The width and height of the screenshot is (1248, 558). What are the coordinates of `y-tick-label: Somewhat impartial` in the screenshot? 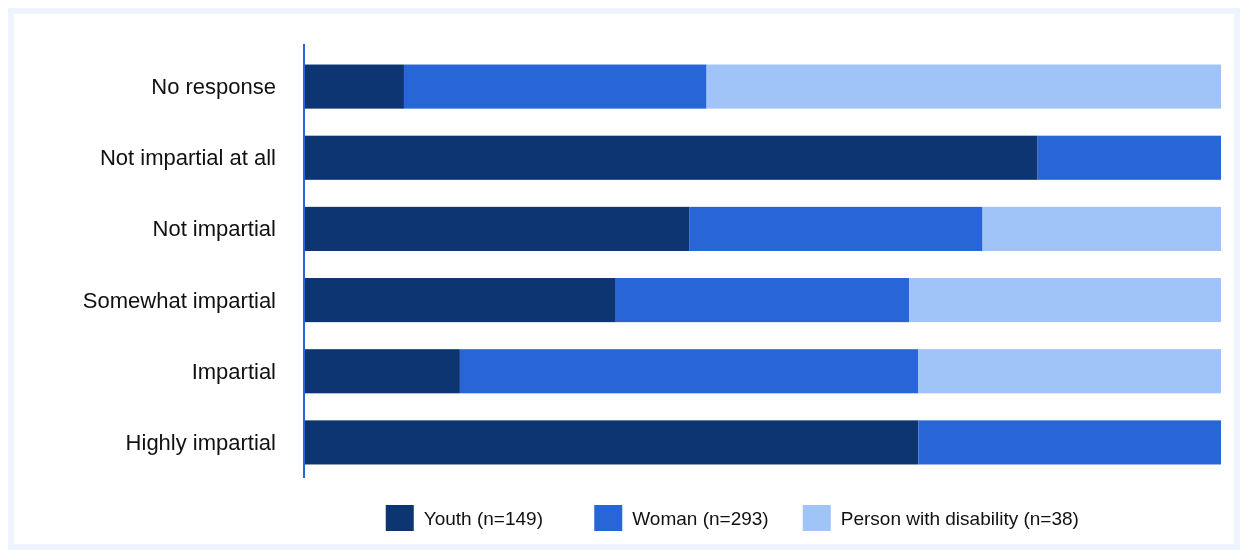 It's located at (179, 300).